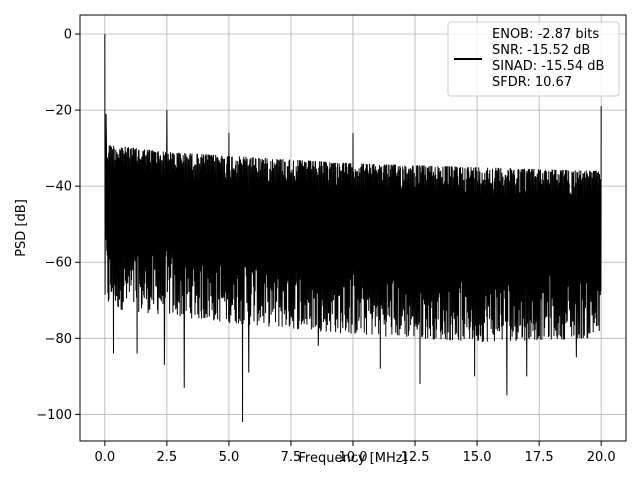 This screenshot has height=480, width=640. I want to click on legend-entry-enob: ENOB: -2.87 bits, so click(545, 34).